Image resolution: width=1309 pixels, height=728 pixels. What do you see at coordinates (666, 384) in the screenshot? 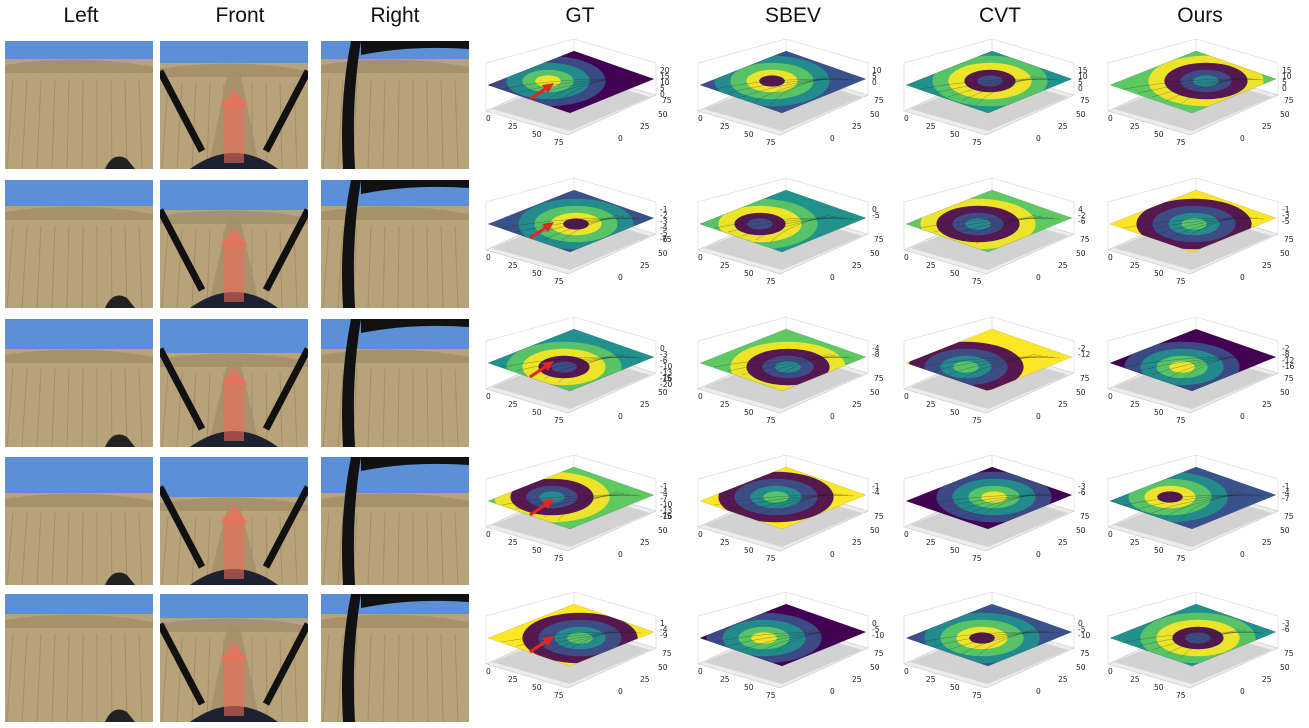
I see `z-tick-label: -20` at bounding box center [666, 384].